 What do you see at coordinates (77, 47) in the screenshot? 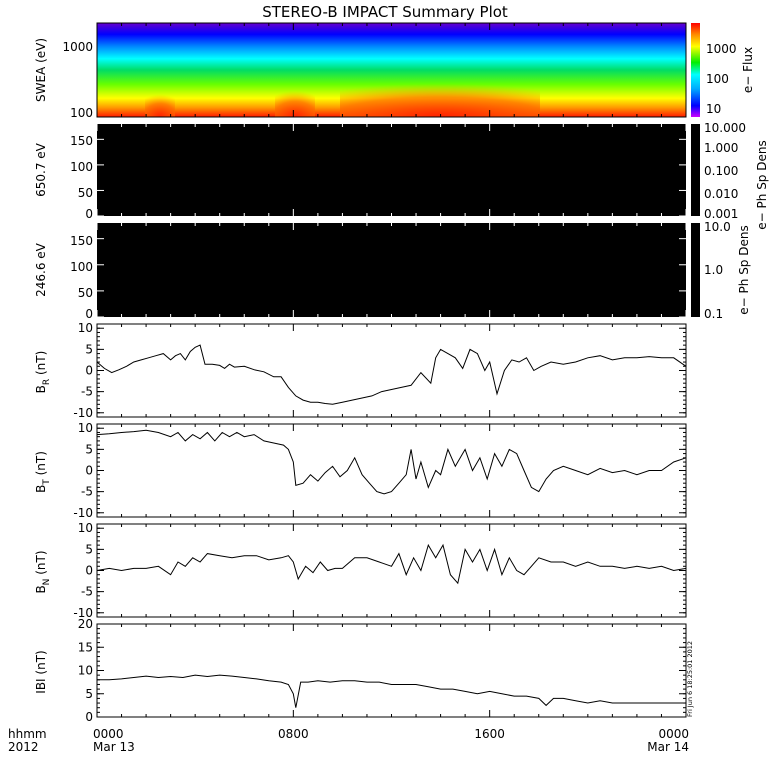
I see `swea-ytick-label: 1000` at bounding box center [77, 47].